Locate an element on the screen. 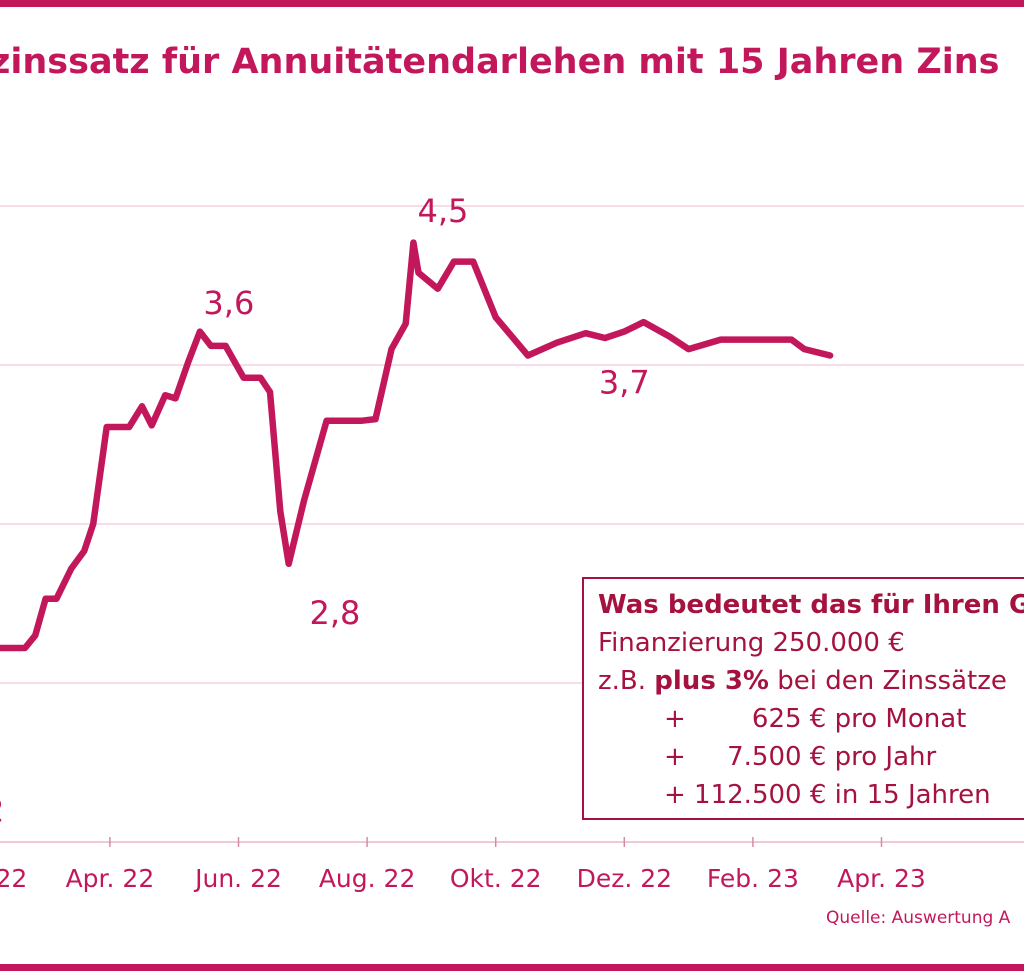  x-tick-label: Okt. 22 is located at coordinates (496, 878).